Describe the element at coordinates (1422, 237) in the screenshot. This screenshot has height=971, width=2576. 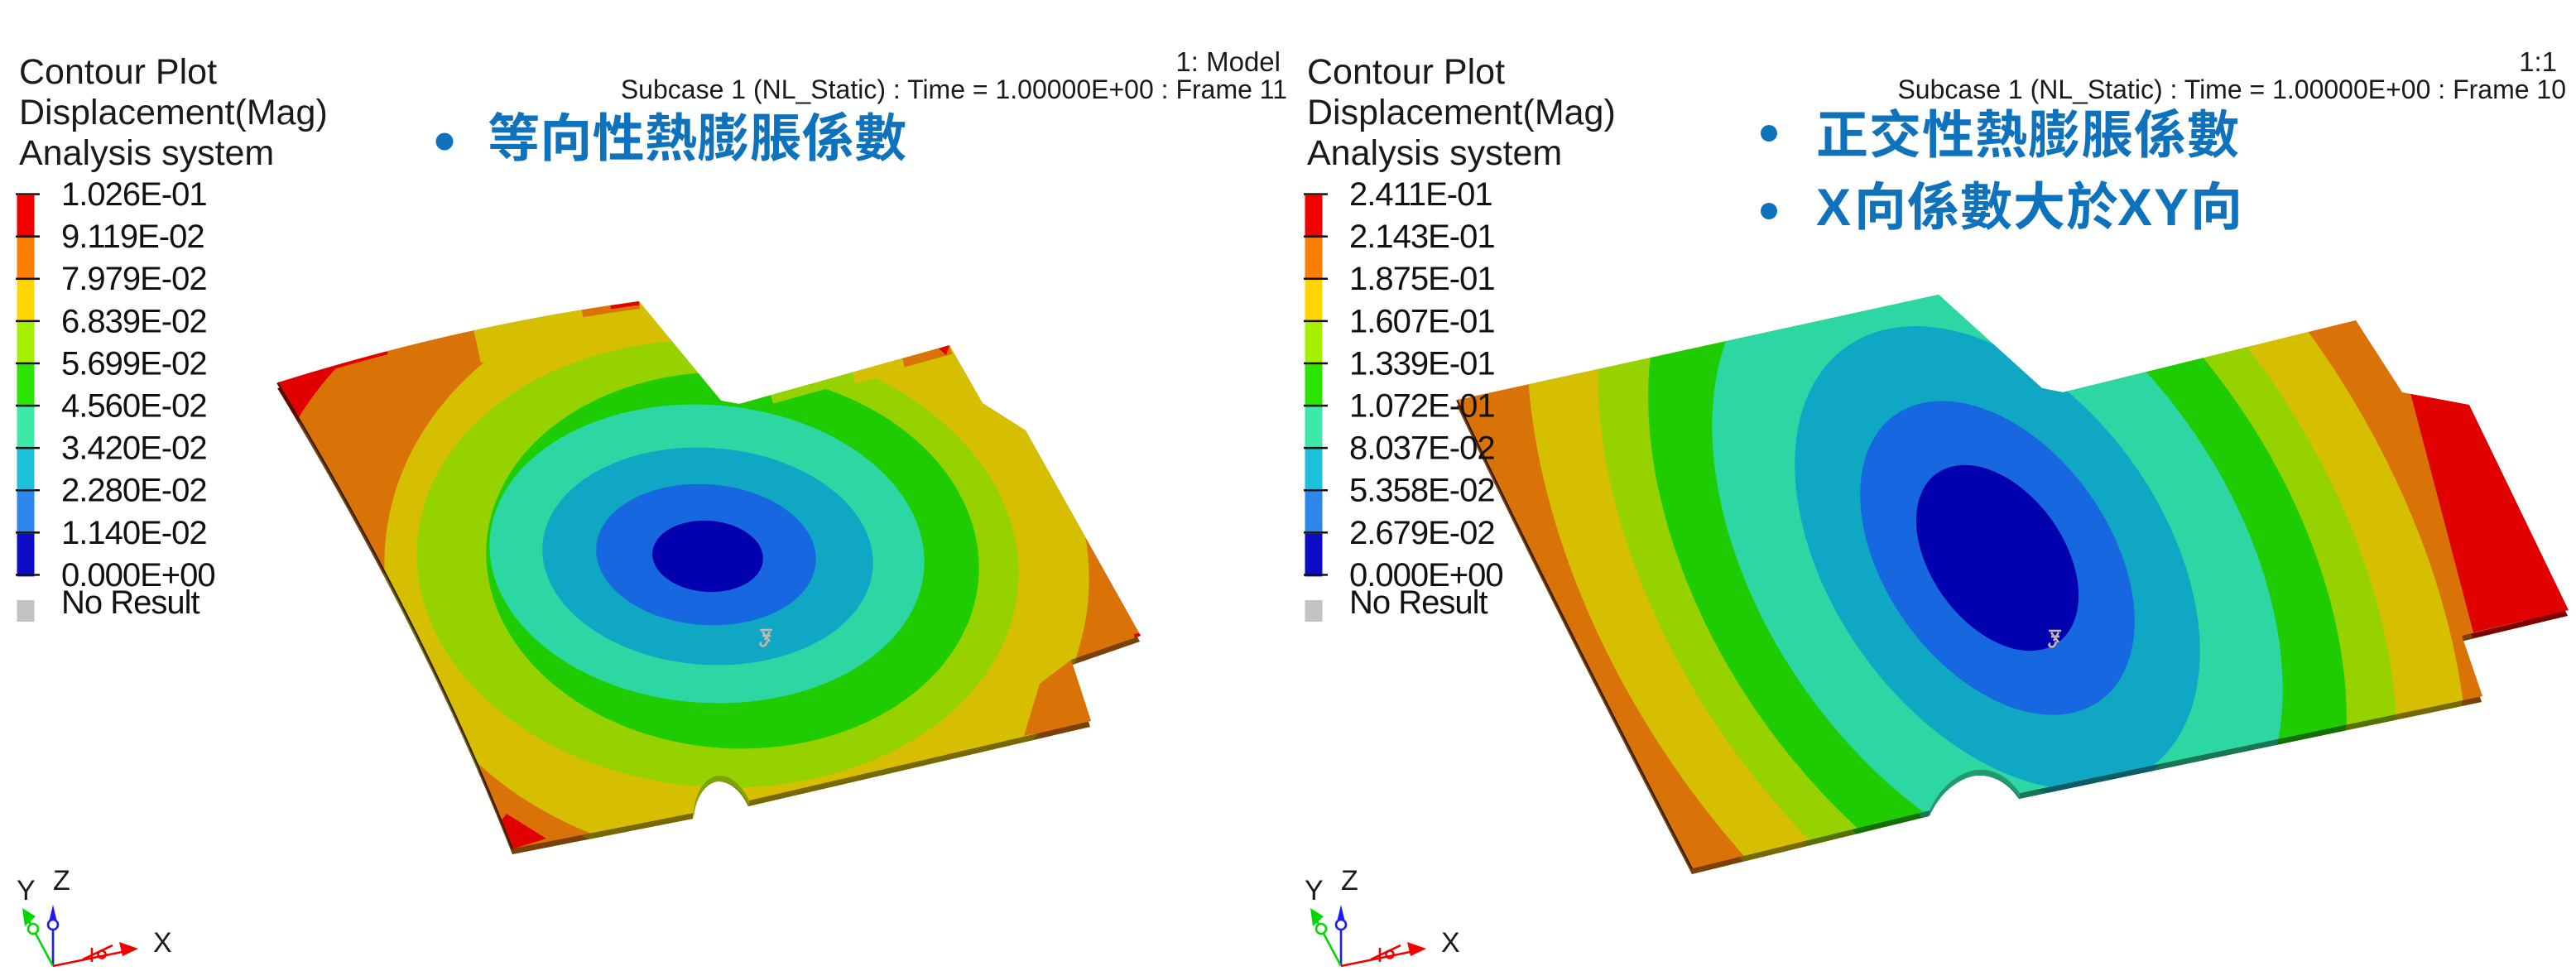
I see `svg-text: 2.143E-01` at that location.